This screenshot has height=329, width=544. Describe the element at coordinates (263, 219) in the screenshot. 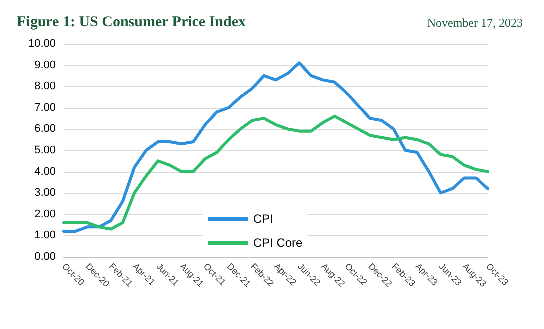

I see `legend-label: CPI` at that location.